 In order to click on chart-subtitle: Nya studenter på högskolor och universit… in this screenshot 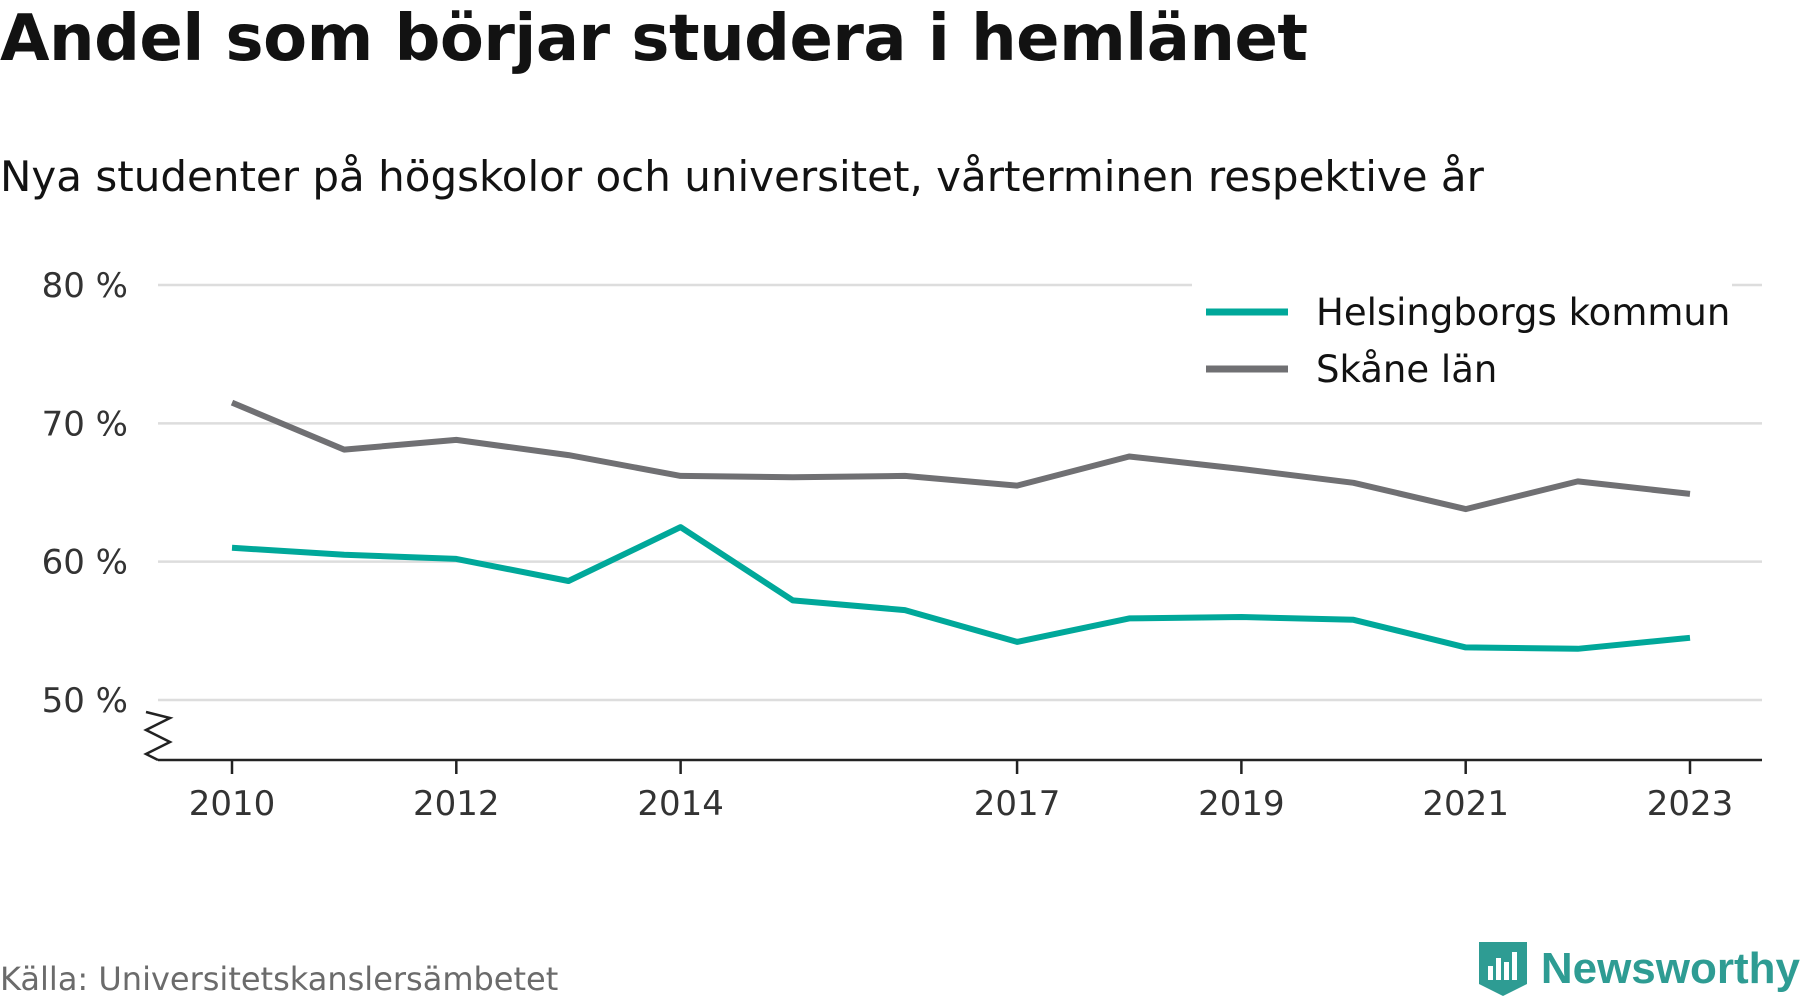, I will do `click(742, 176)`.